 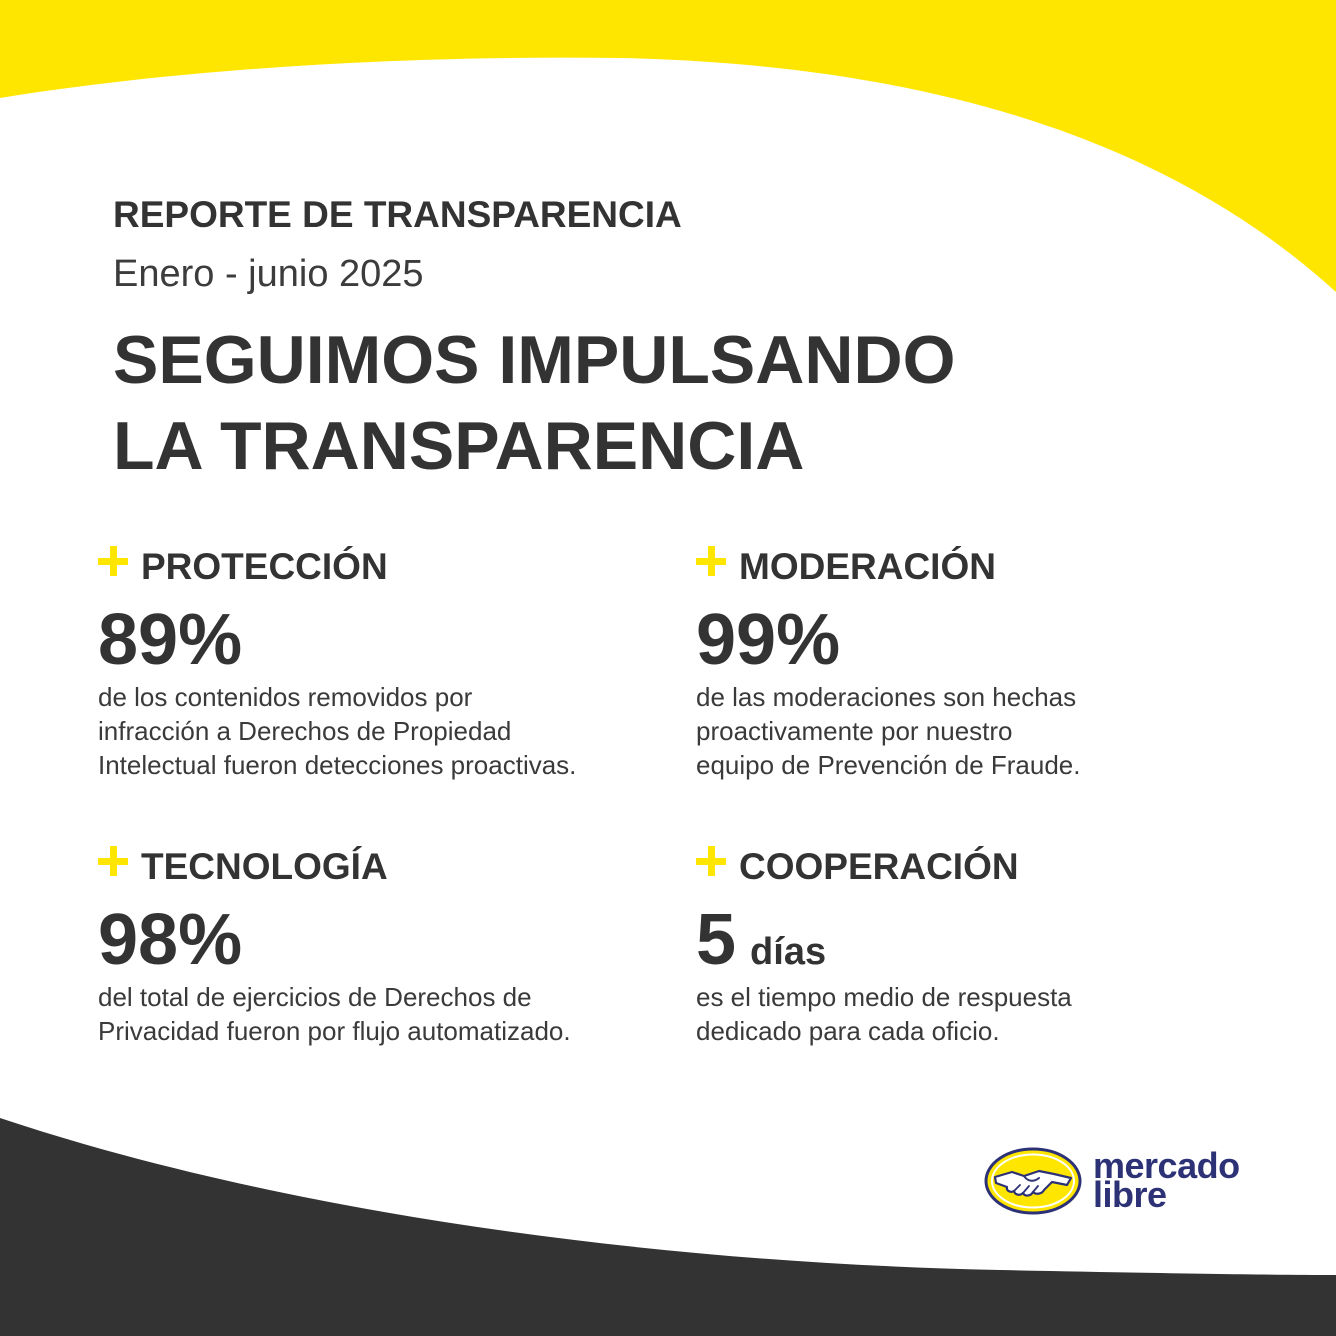 I want to click on brand-logo-text: mercado libre, so click(x=1166, y=1180).